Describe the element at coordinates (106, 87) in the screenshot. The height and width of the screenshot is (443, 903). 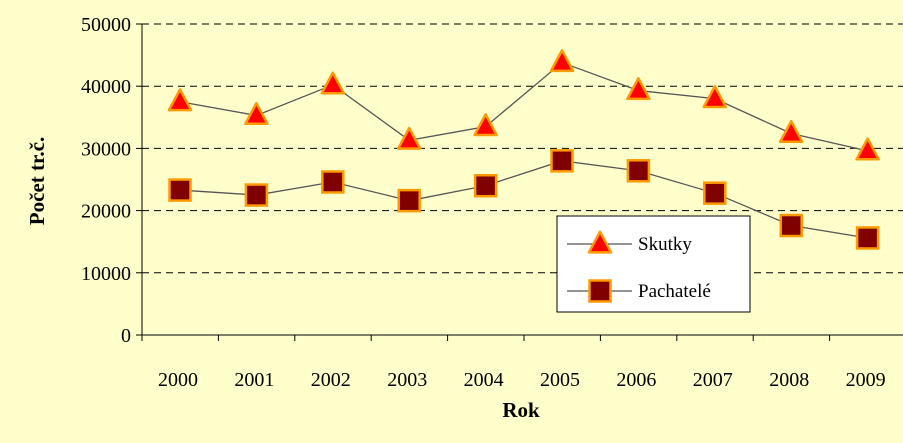
I see `y-tick-label: 40000` at that location.